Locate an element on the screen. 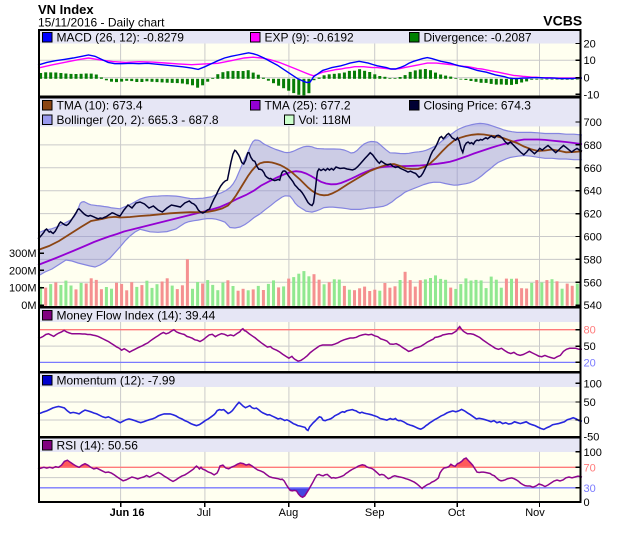 This screenshot has height=540, width=620. svg-text: EXP (9): -0.6192 is located at coordinates (309, 38).